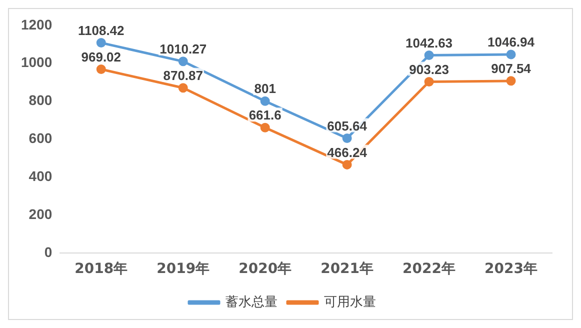 This screenshot has width=581, height=328. Describe the element at coordinates (350, 302) in the screenshot. I see `legend-label: 可用水量` at that location.